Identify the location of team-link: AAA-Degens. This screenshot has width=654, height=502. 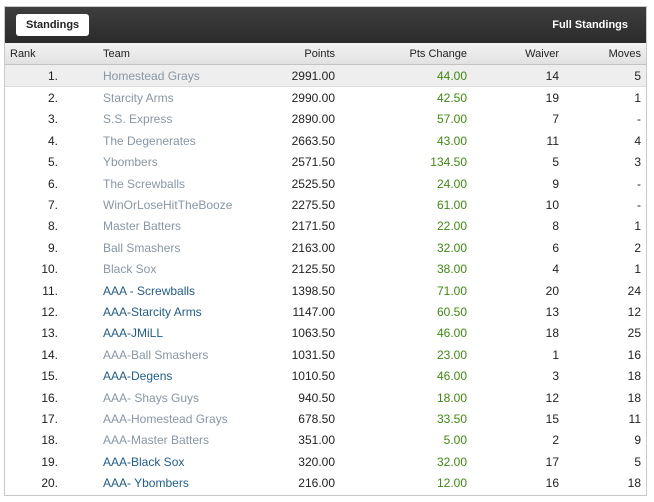
(138, 376).